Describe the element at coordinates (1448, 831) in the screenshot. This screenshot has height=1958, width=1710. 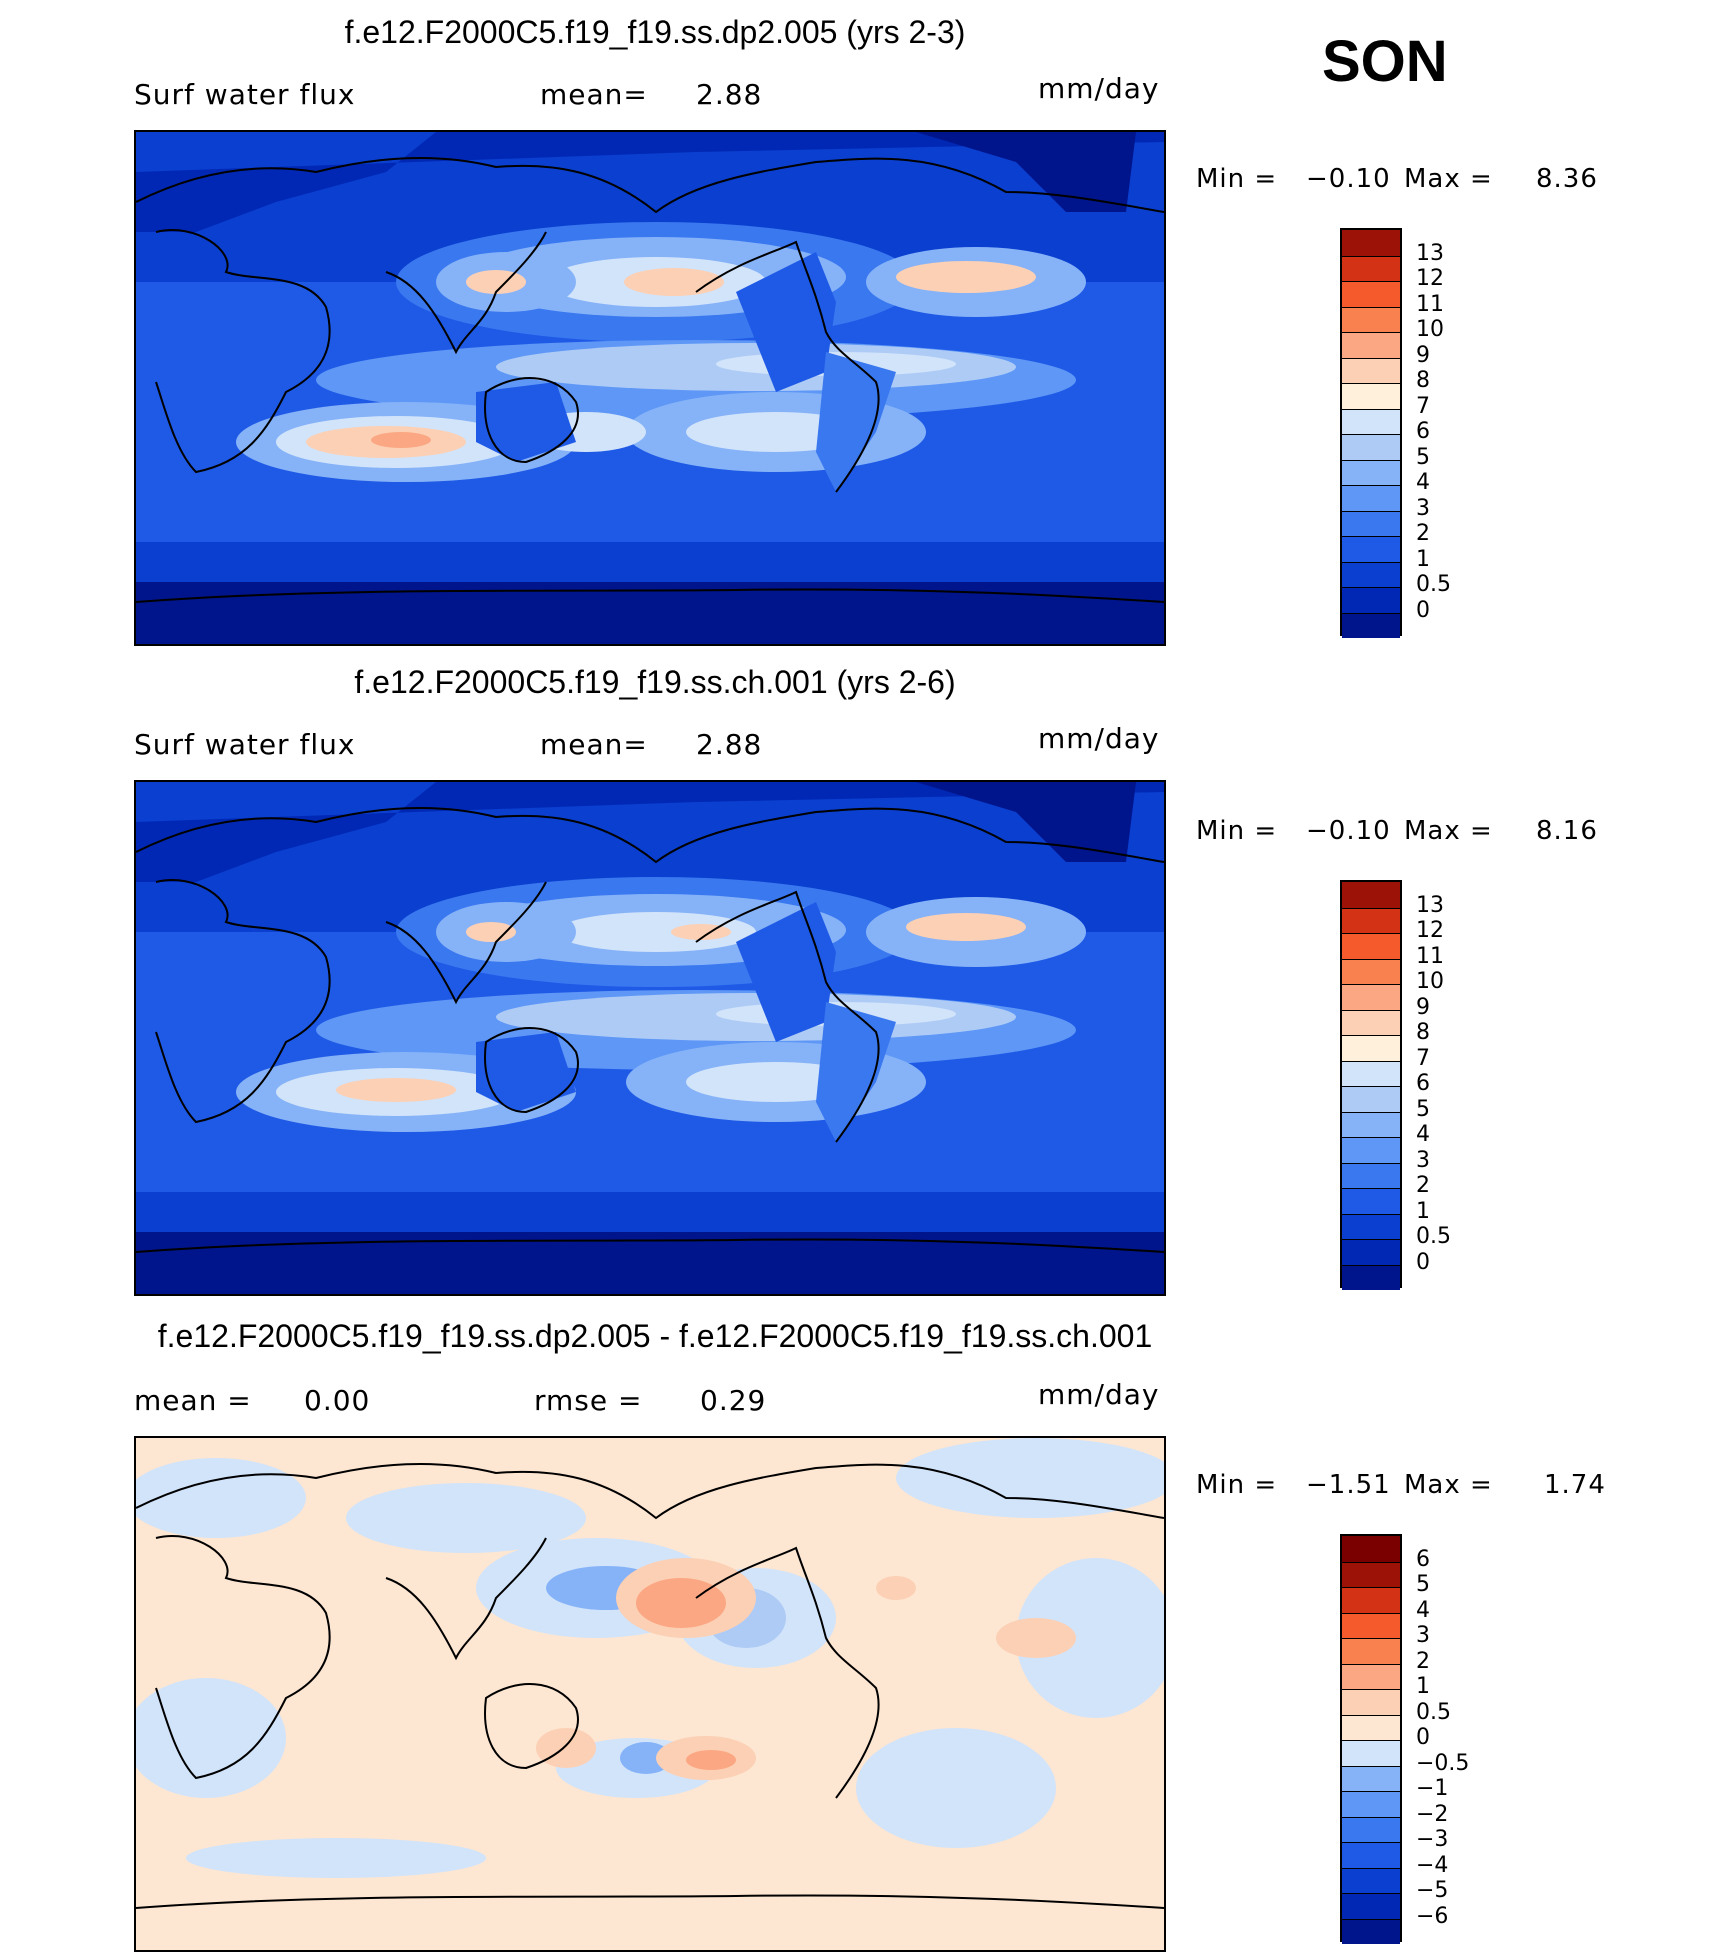
I see `panel-2-max-label: Max =` at that location.